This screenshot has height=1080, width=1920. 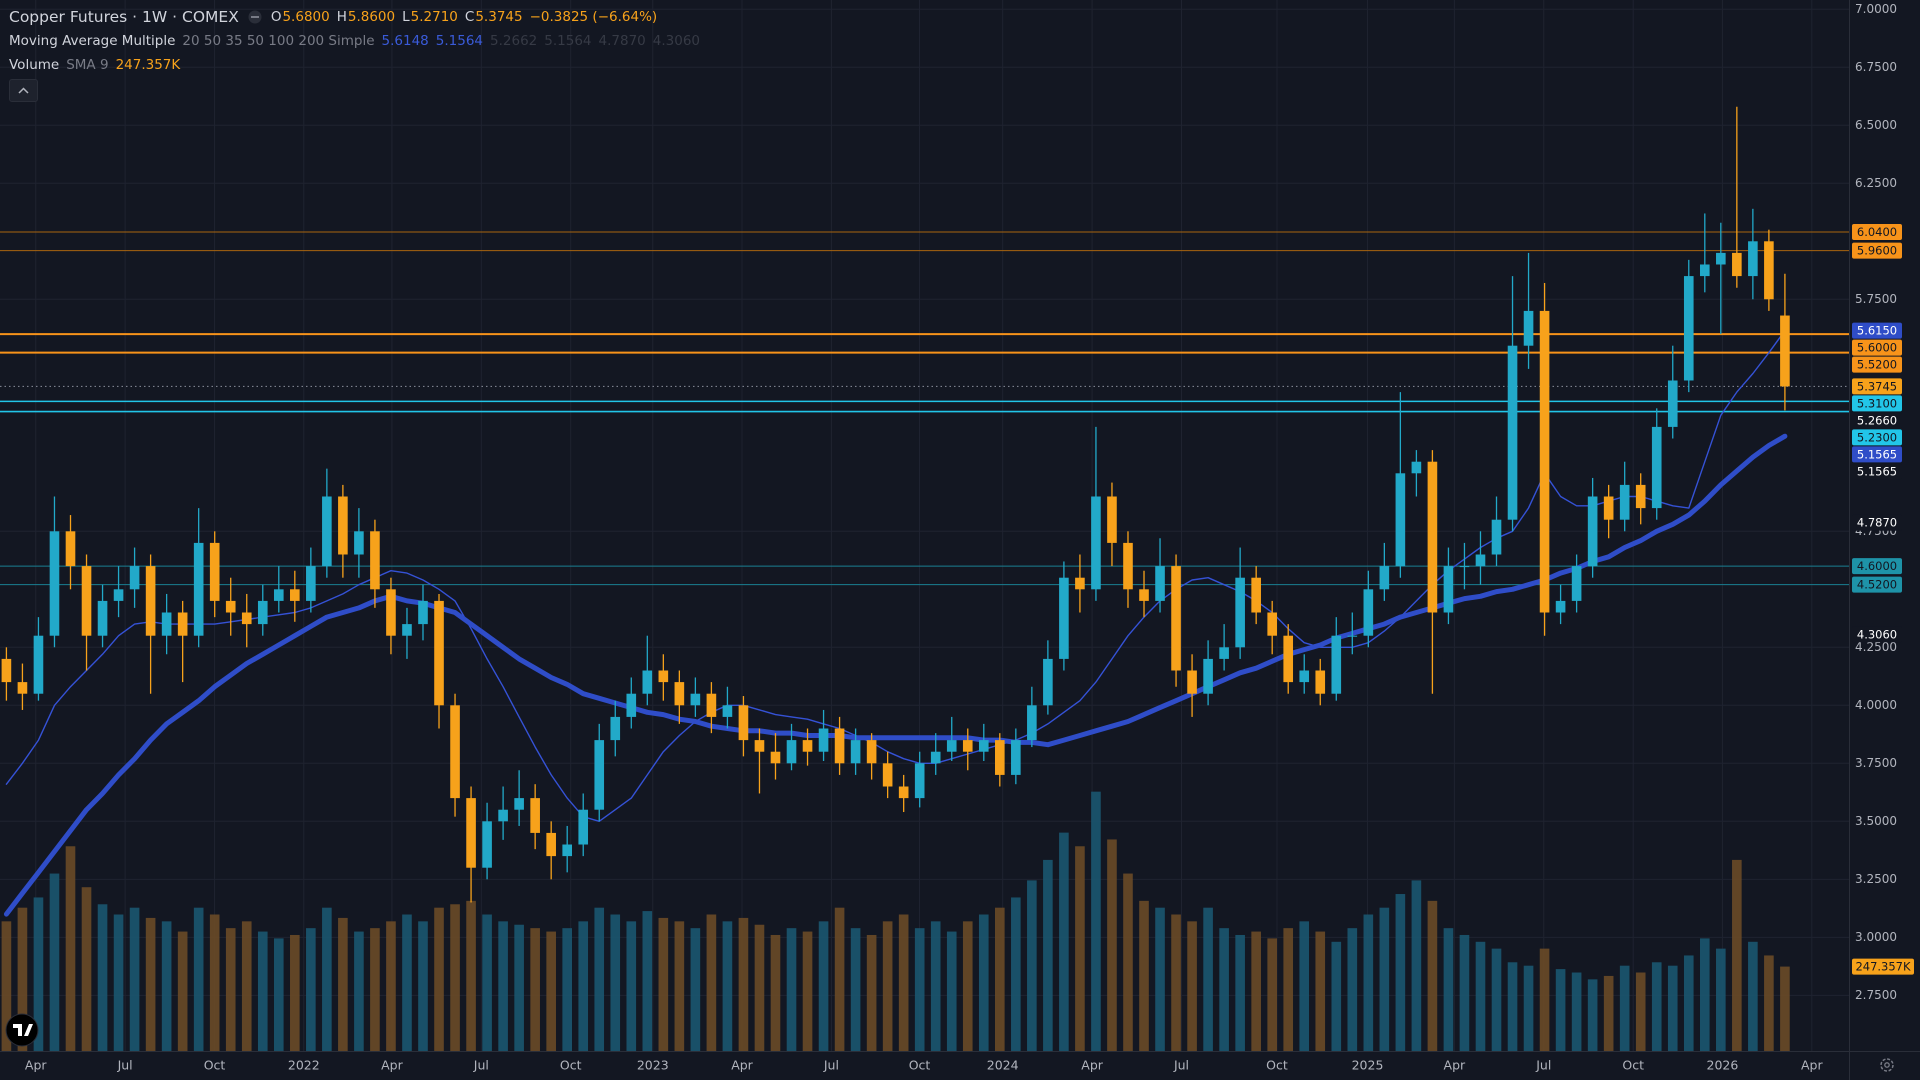 I want to click on price-change: −0.3825 (−6.64%), so click(x=593, y=17).